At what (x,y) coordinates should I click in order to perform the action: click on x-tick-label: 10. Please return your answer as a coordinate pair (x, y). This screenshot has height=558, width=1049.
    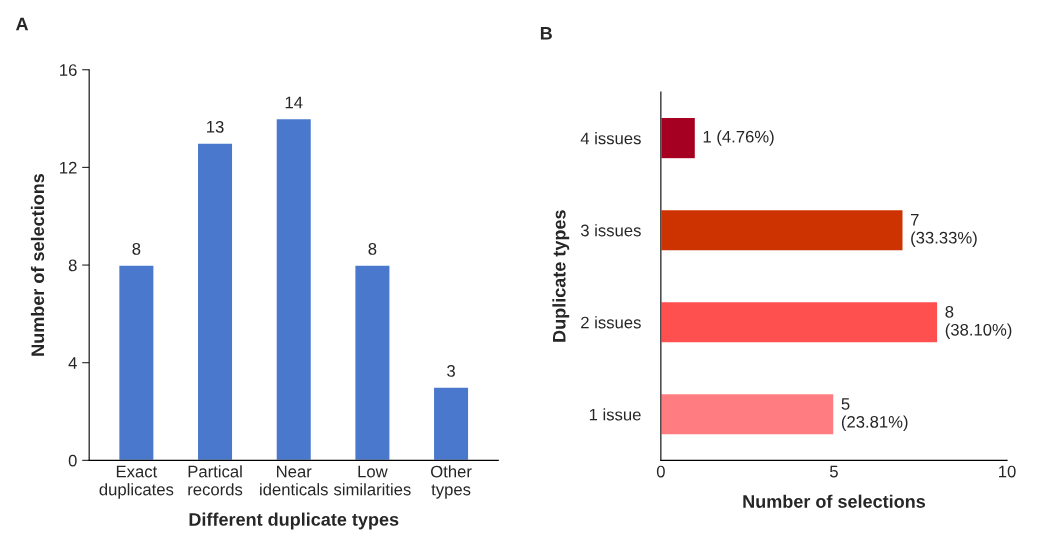
    Looking at the image, I should click on (1007, 471).